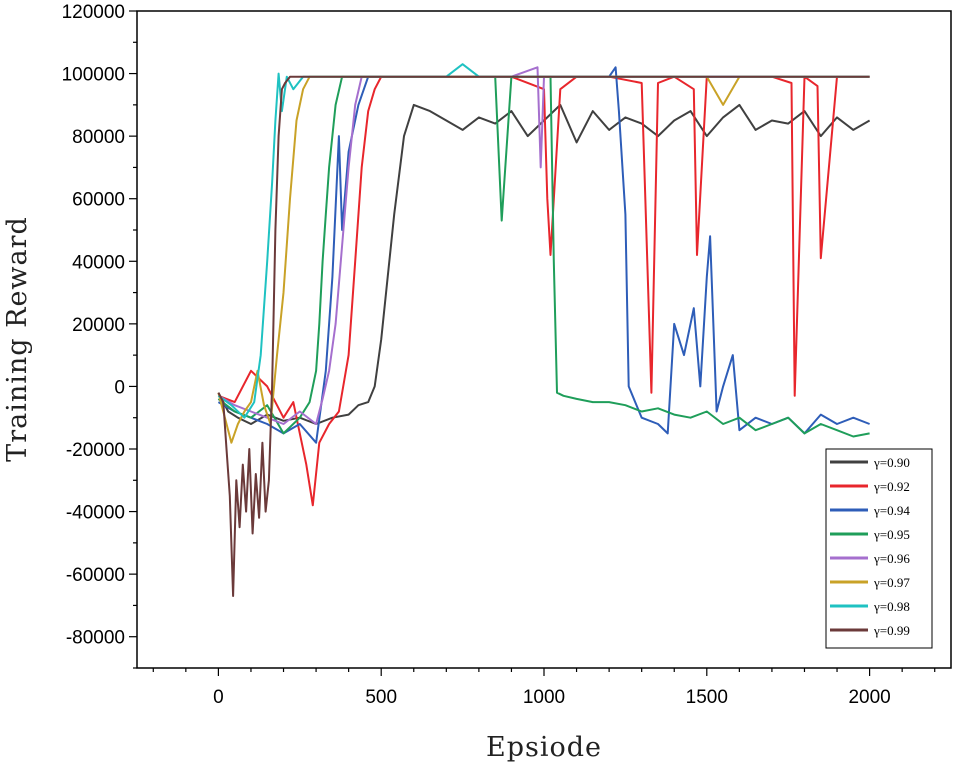 Image resolution: width=955 pixels, height=766 pixels. What do you see at coordinates (17, 339) in the screenshot?
I see `y-axis-title: Training Reward` at bounding box center [17, 339].